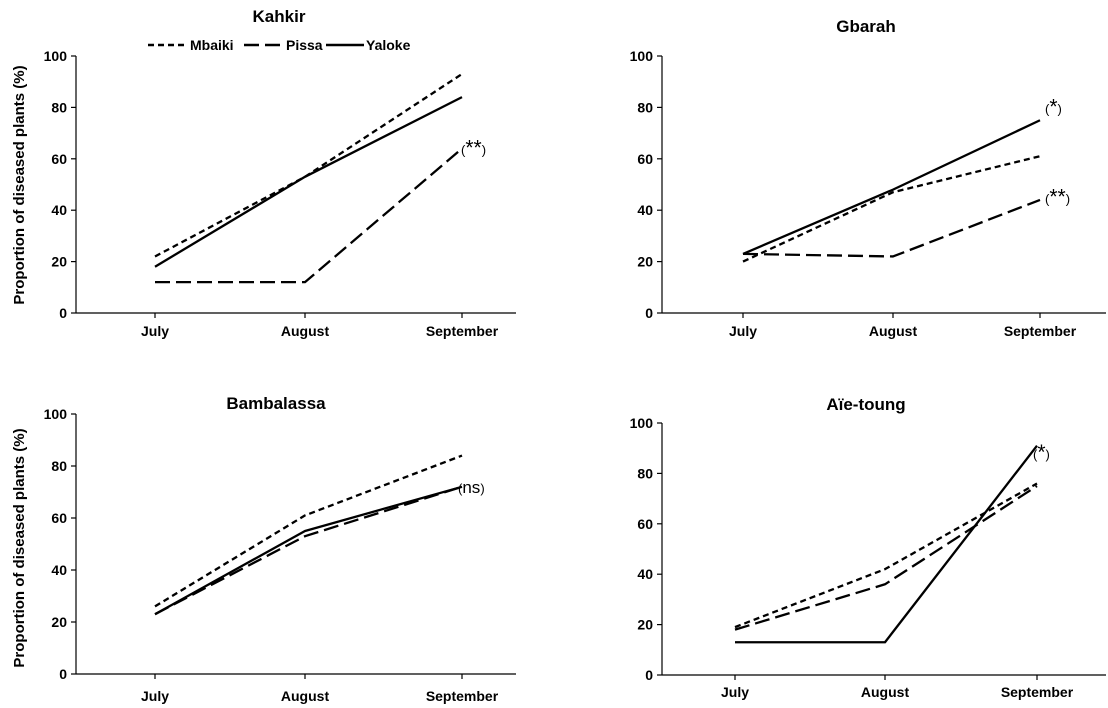  What do you see at coordinates (276, 403) in the screenshot?
I see `panel-title: Bambalassa` at bounding box center [276, 403].